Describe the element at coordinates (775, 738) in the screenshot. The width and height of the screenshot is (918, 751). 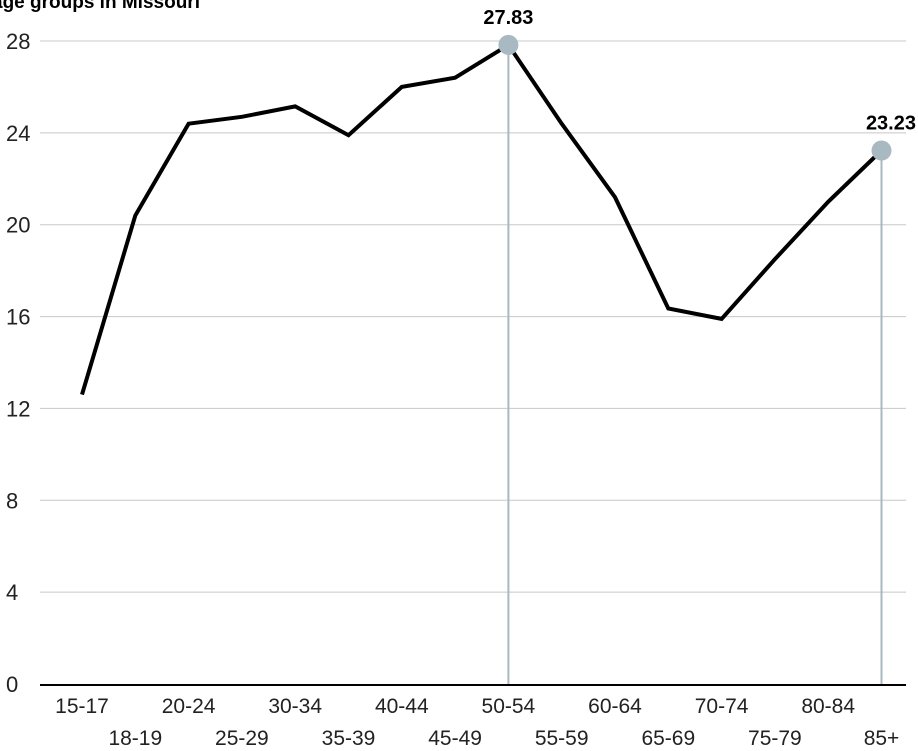
I see `x-tick-label: 75-79` at that location.